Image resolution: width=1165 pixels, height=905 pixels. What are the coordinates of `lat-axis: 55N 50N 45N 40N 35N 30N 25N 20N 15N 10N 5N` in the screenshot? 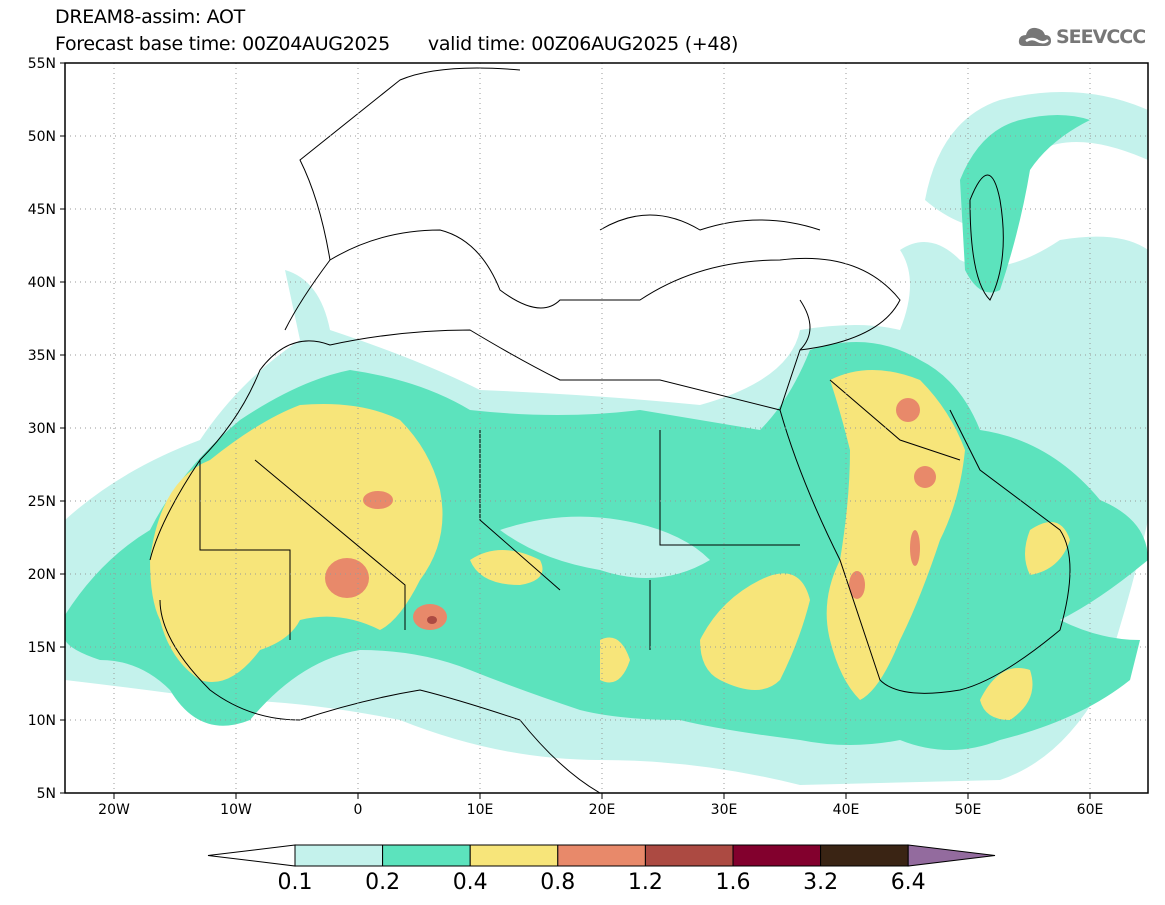 It's located at (46, 429).